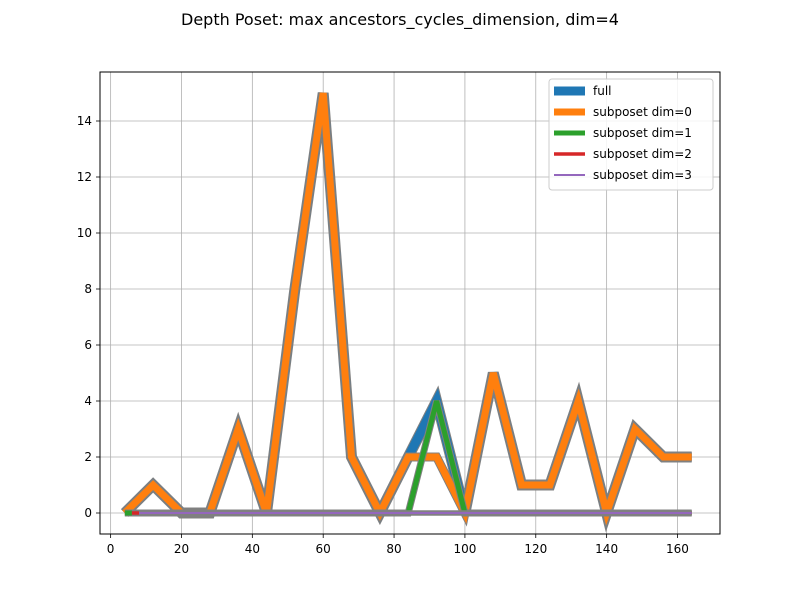 This screenshot has width=800, height=605. I want to click on y-tick-label: 6, so click(88, 345).